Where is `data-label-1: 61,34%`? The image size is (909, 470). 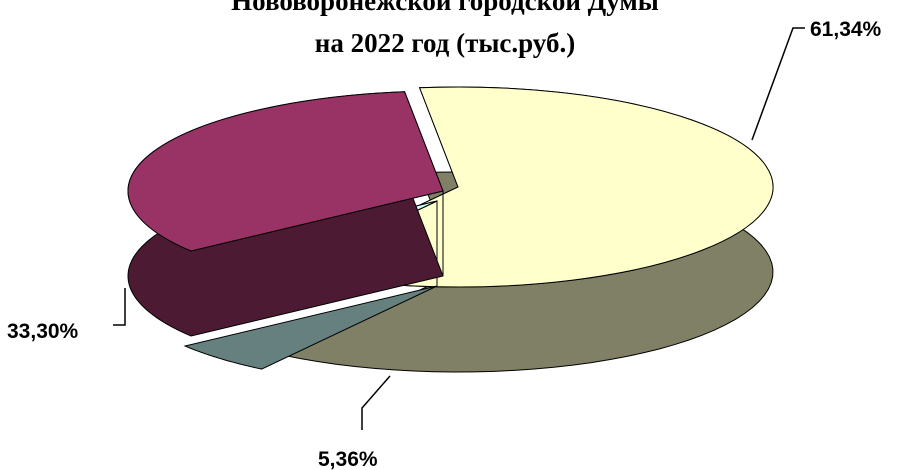 data-label-1: 61,34% is located at coordinates (846, 29).